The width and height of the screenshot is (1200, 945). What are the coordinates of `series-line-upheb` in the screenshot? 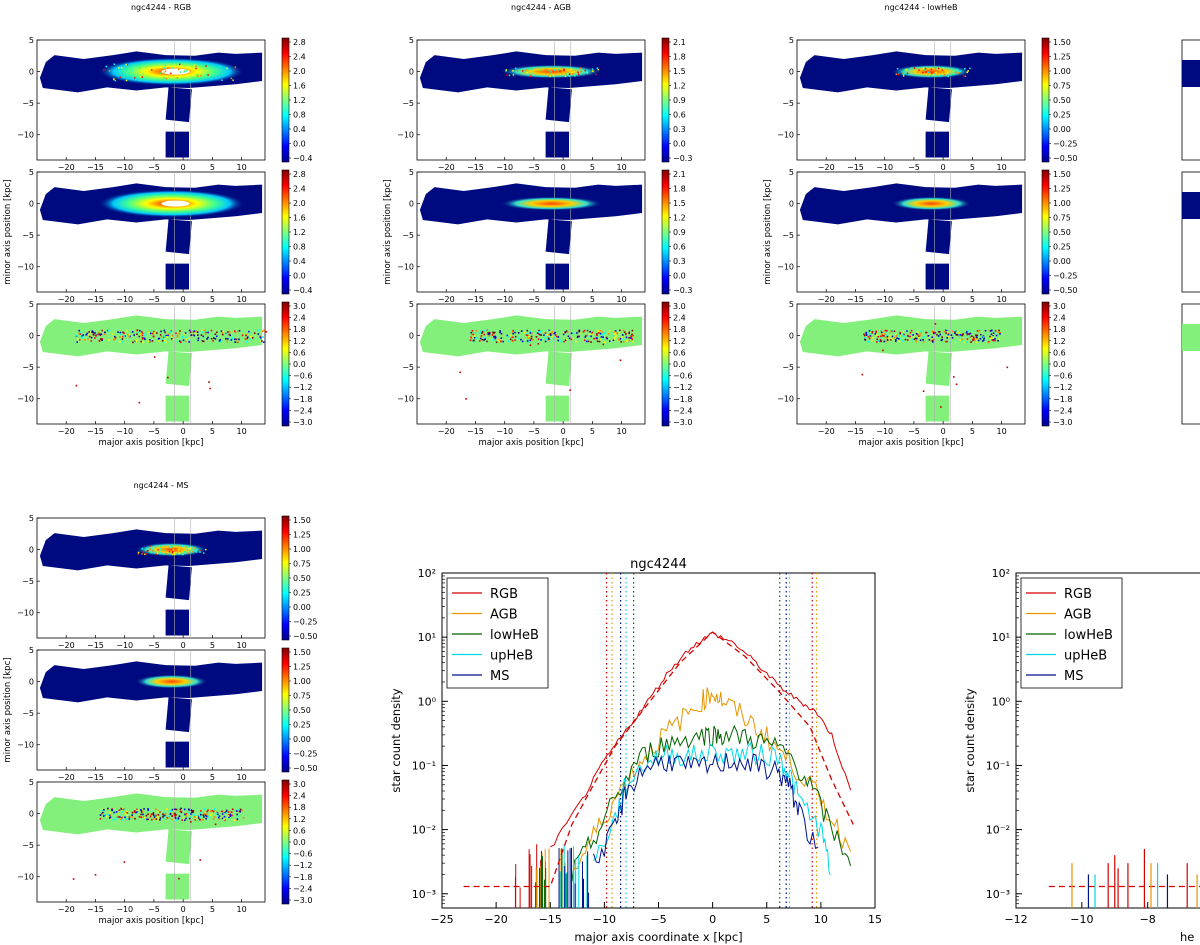 It's located at (712, 808).